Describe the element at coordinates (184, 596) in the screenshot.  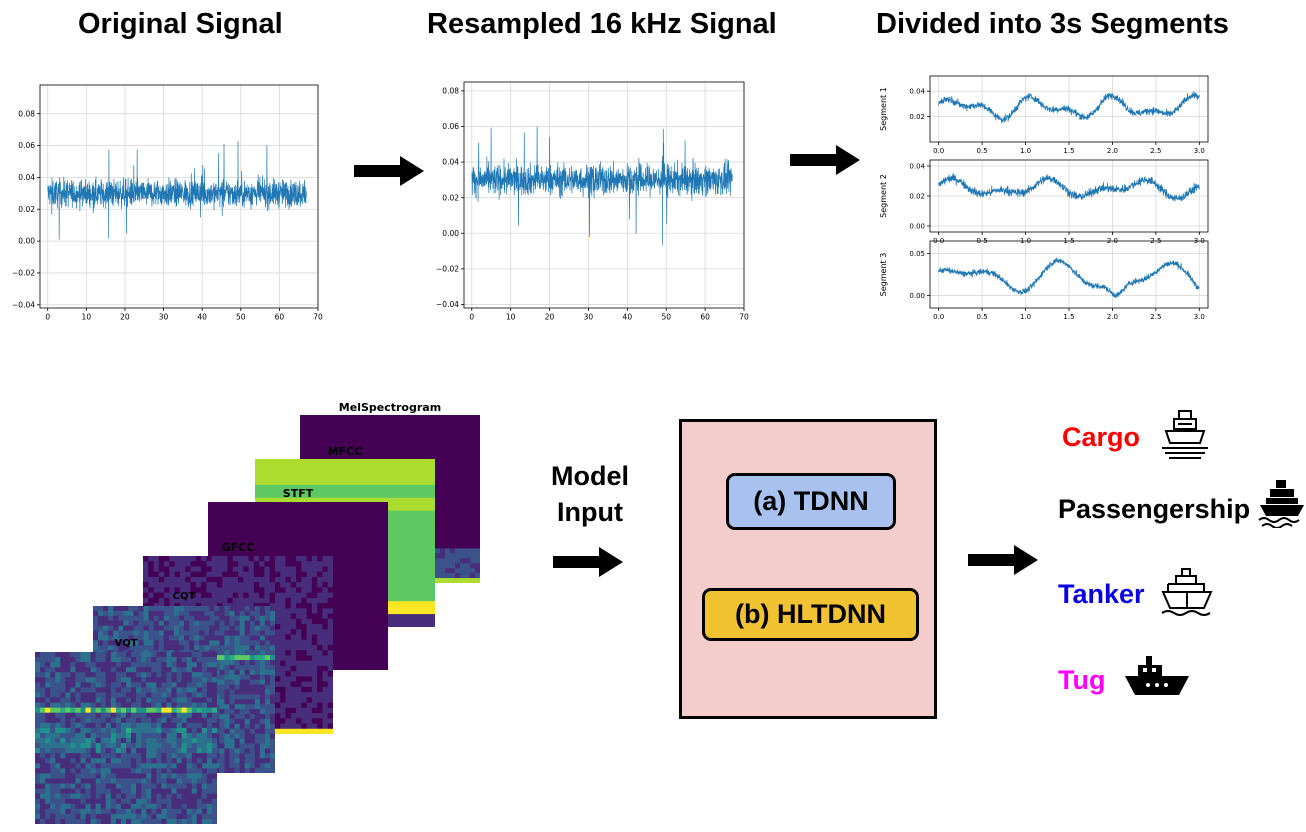
I see `spectrogram-title: CQT` at that location.